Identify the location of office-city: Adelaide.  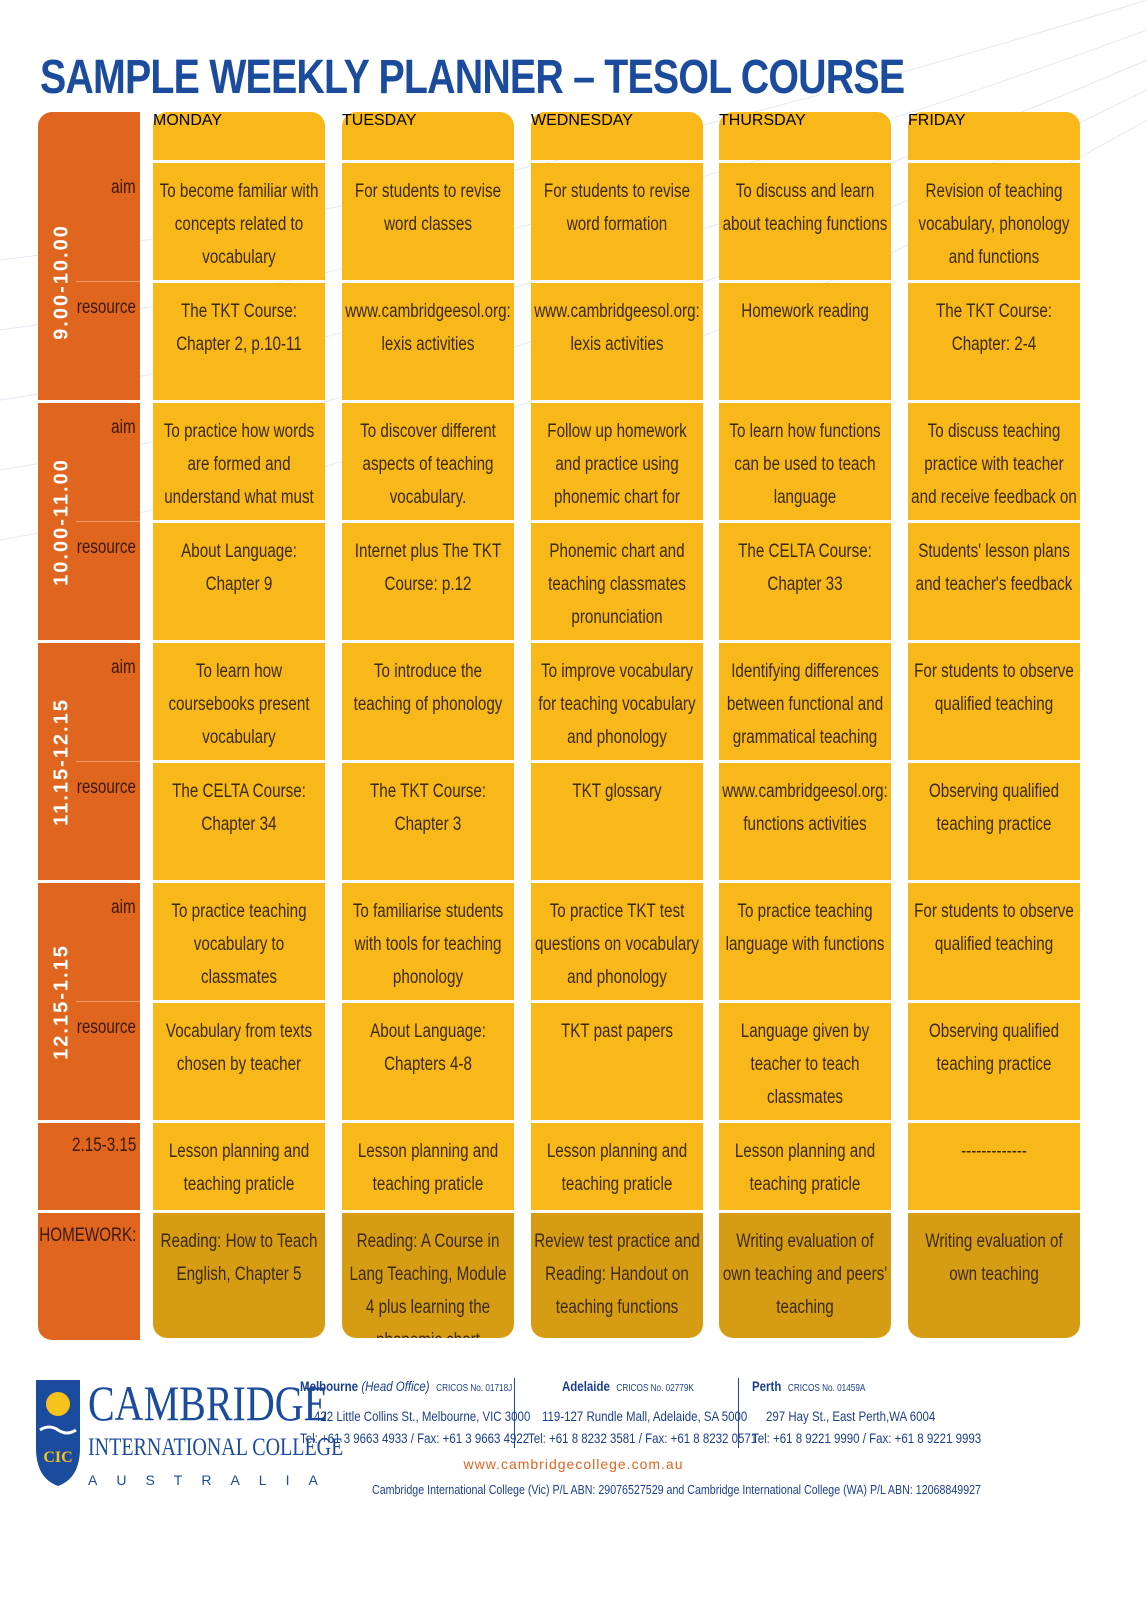
(586, 1386).